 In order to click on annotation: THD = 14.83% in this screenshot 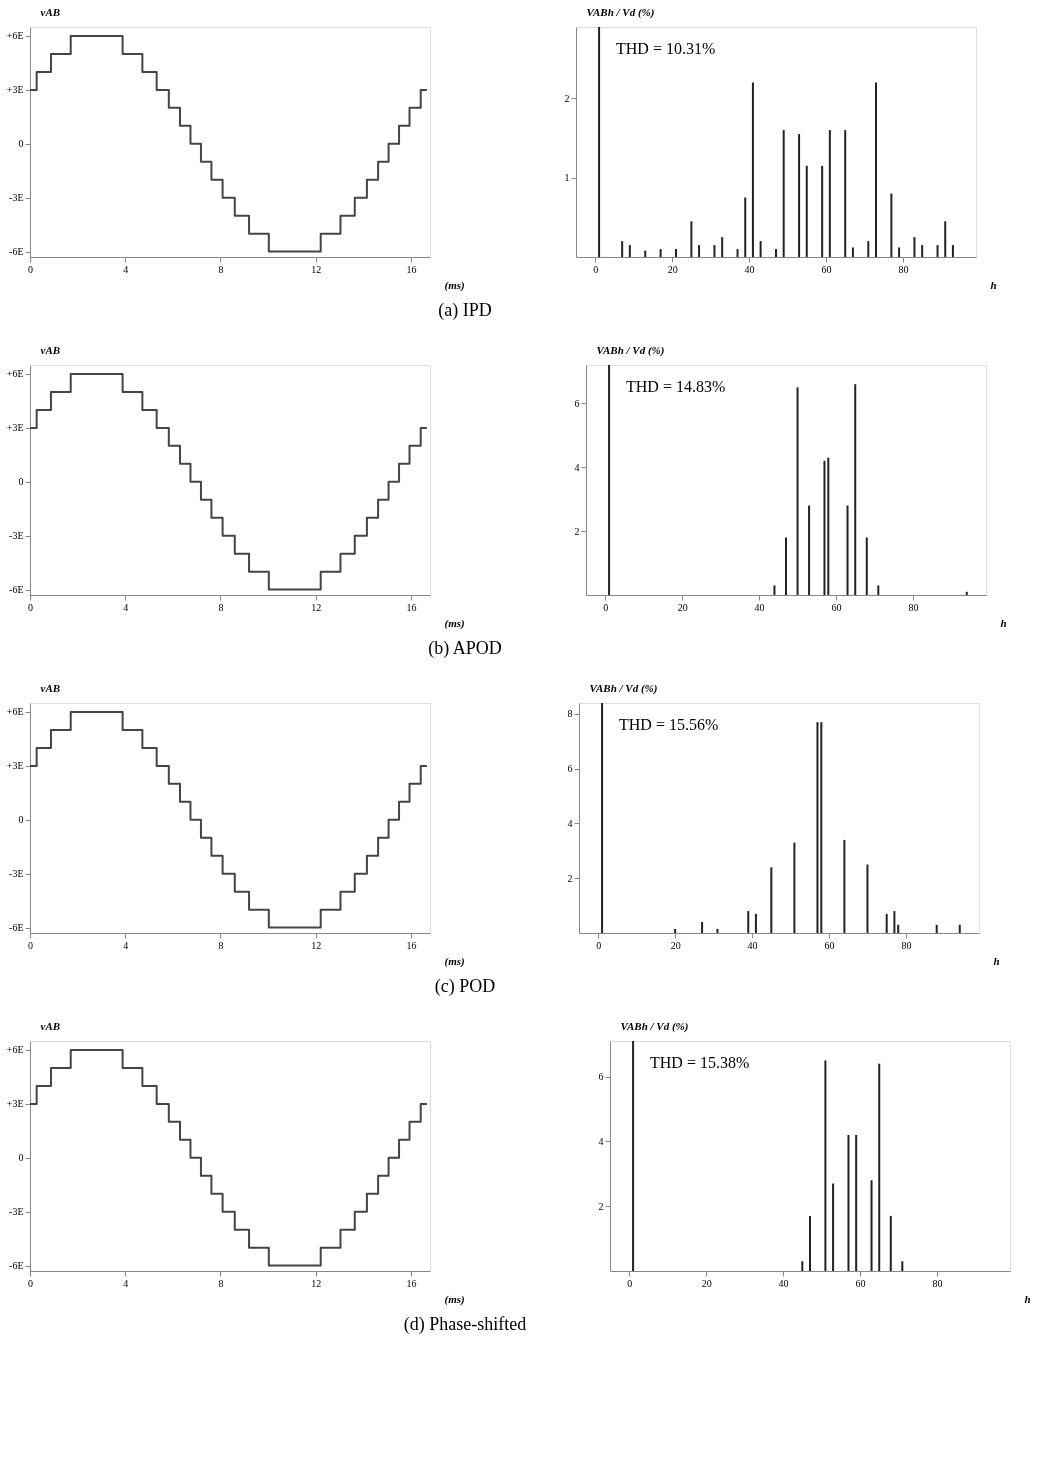, I will do `click(676, 386)`.